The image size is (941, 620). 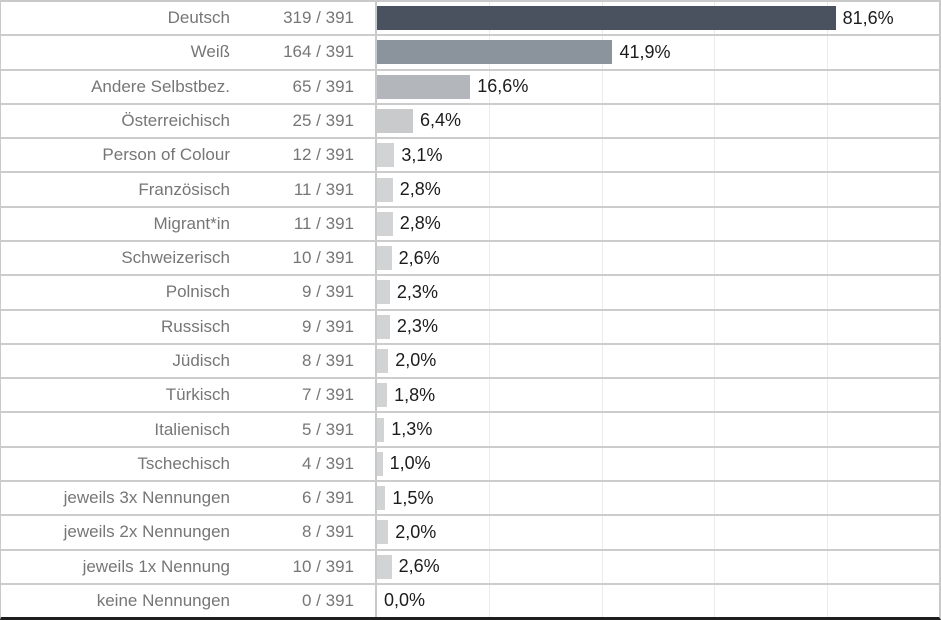 I want to click on value-label: 6,4%, so click(x=440, y=120).